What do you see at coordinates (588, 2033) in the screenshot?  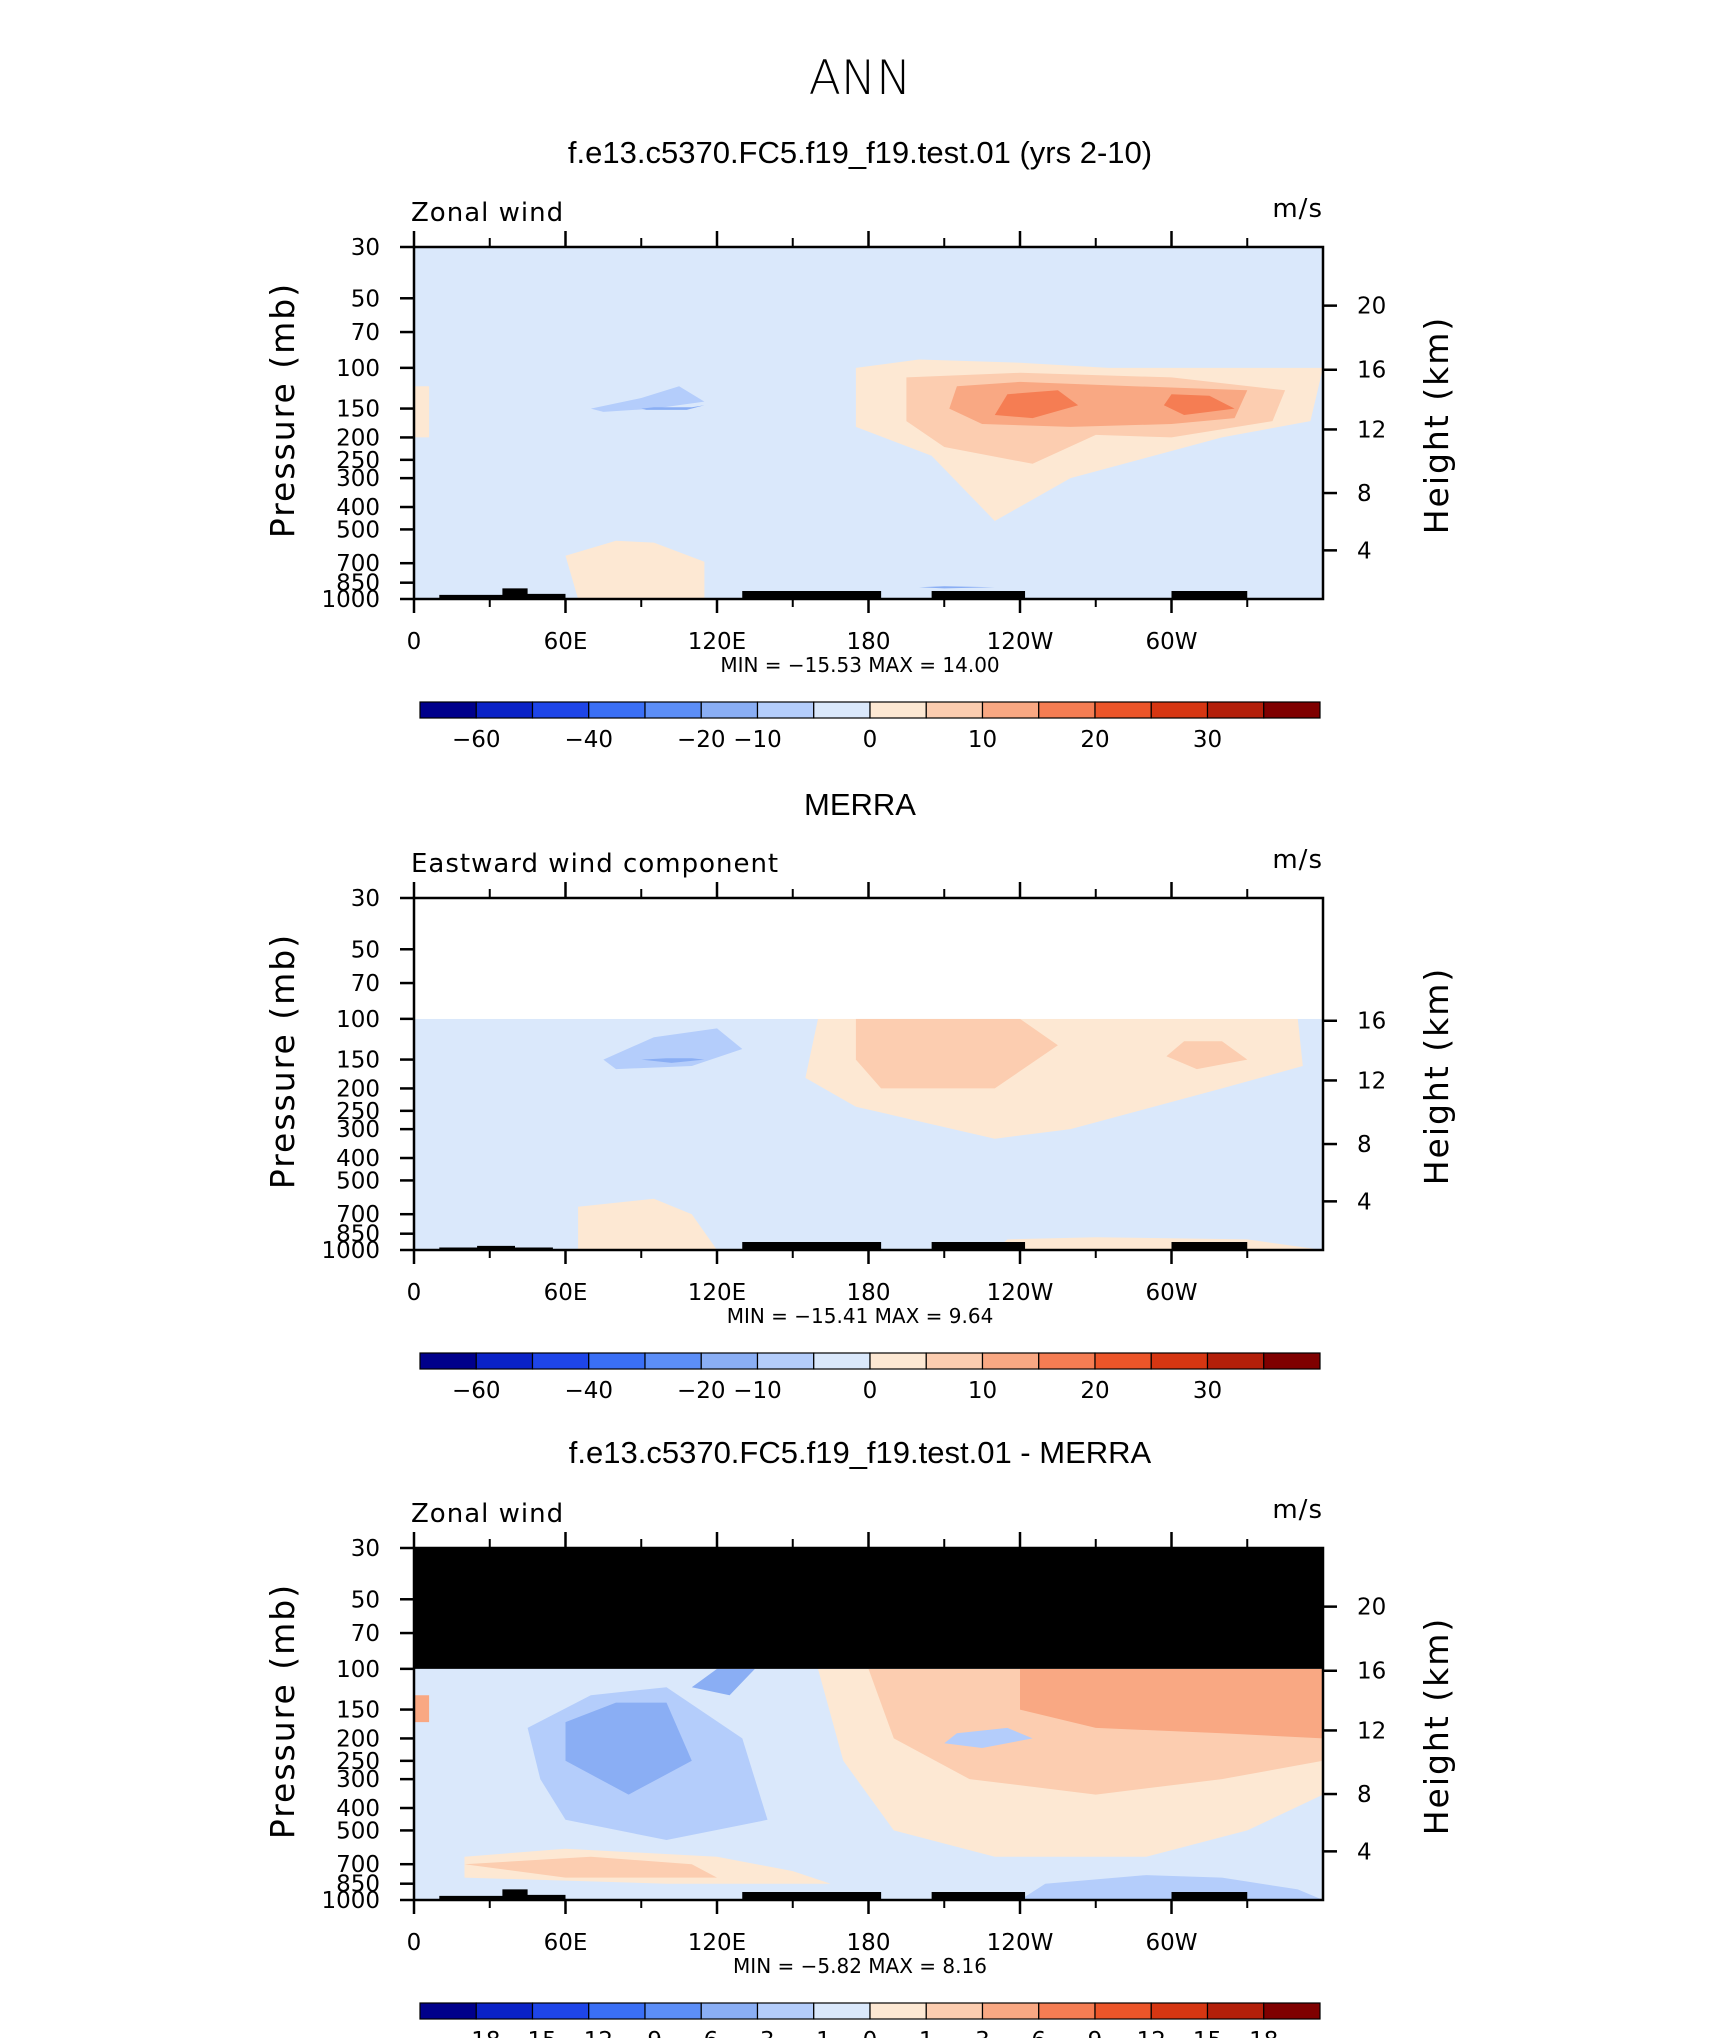 I see `colorbar-label: −12` at bounding box center [588, 2033].